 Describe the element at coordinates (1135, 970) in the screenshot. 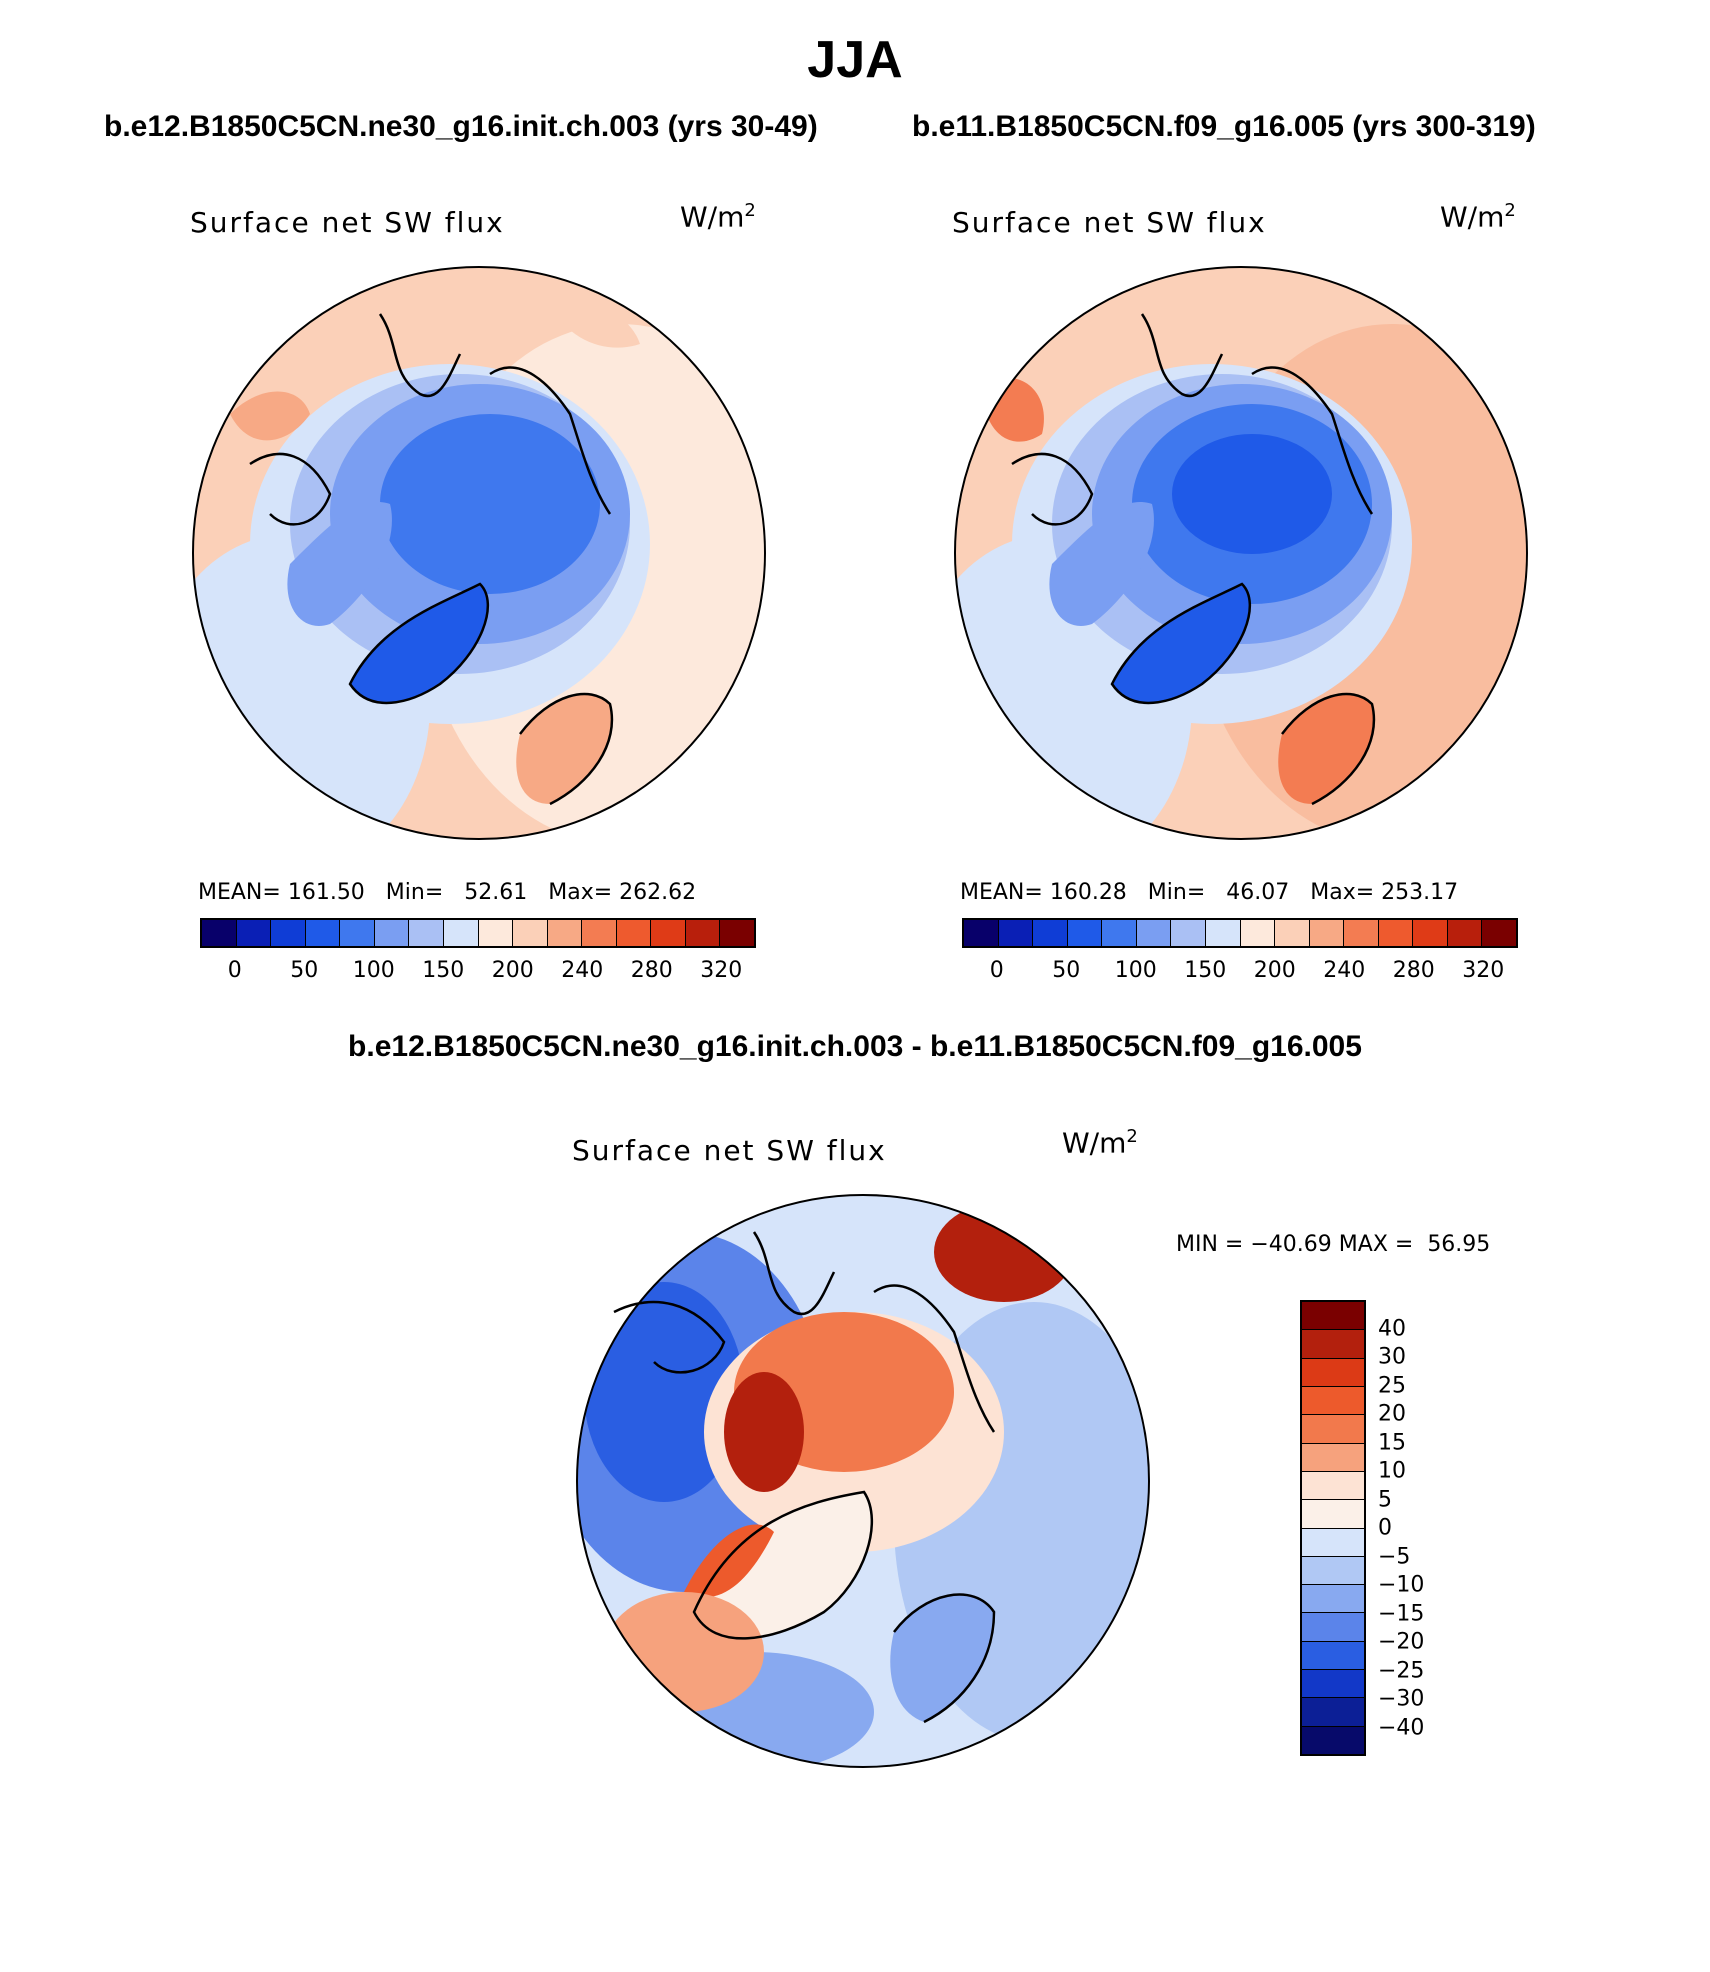

I see `right-colorbar-tick-label: 100` at that location.